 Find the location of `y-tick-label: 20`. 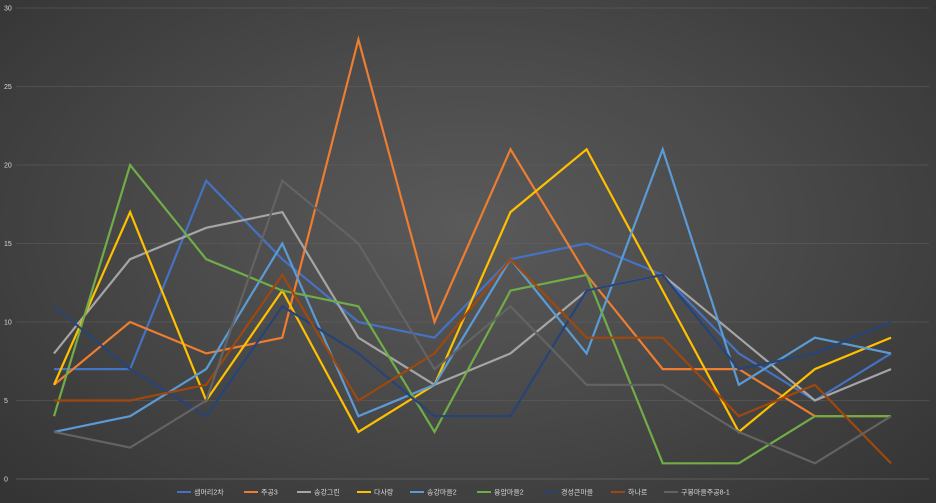

y-tick-label: 20 is located at coordinates (8, 166).